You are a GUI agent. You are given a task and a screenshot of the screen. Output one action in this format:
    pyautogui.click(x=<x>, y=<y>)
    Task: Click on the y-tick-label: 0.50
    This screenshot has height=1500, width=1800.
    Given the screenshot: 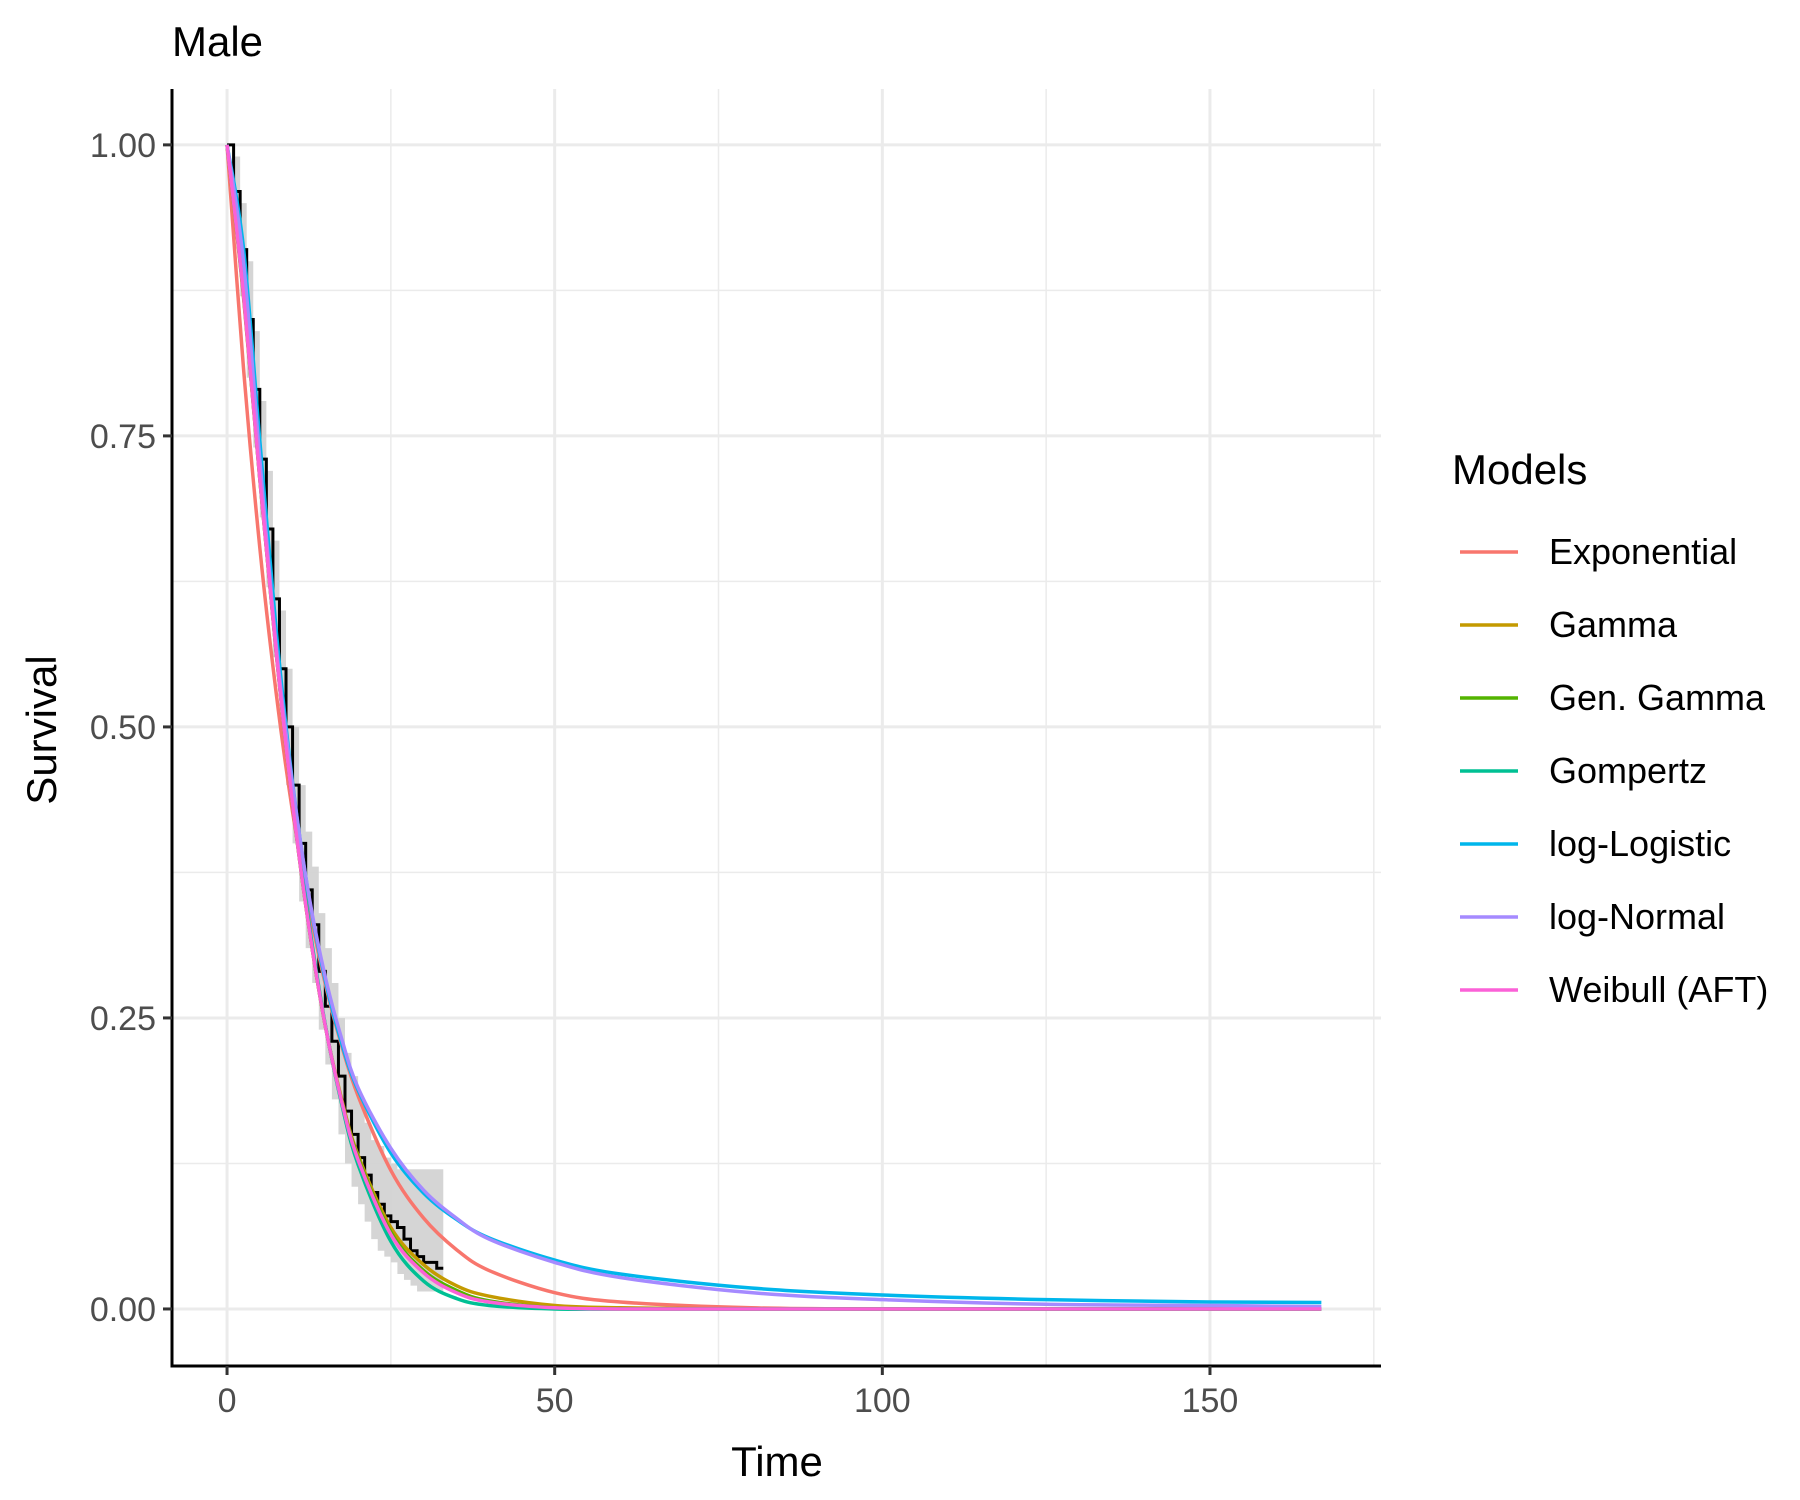 What is the action you would take?
    pyautogui.click(x=123, y=728)
    